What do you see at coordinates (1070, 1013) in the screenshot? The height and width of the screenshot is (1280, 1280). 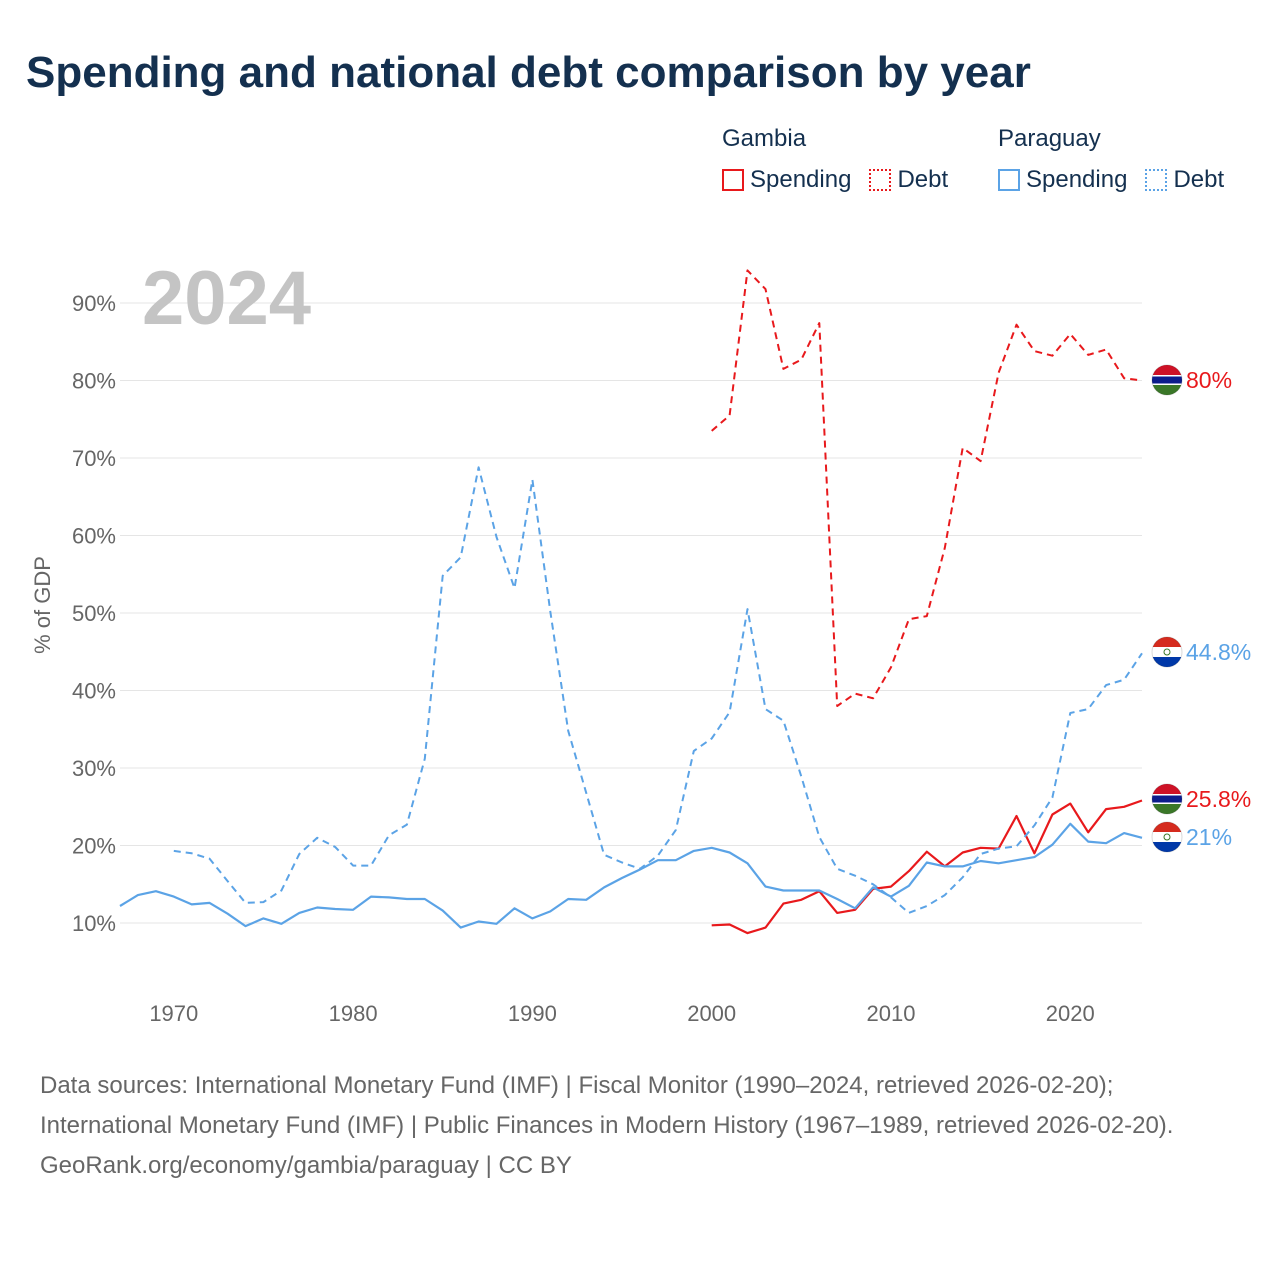 I see `x-tick-label: 2020` at bounding box center [1070, 1013].